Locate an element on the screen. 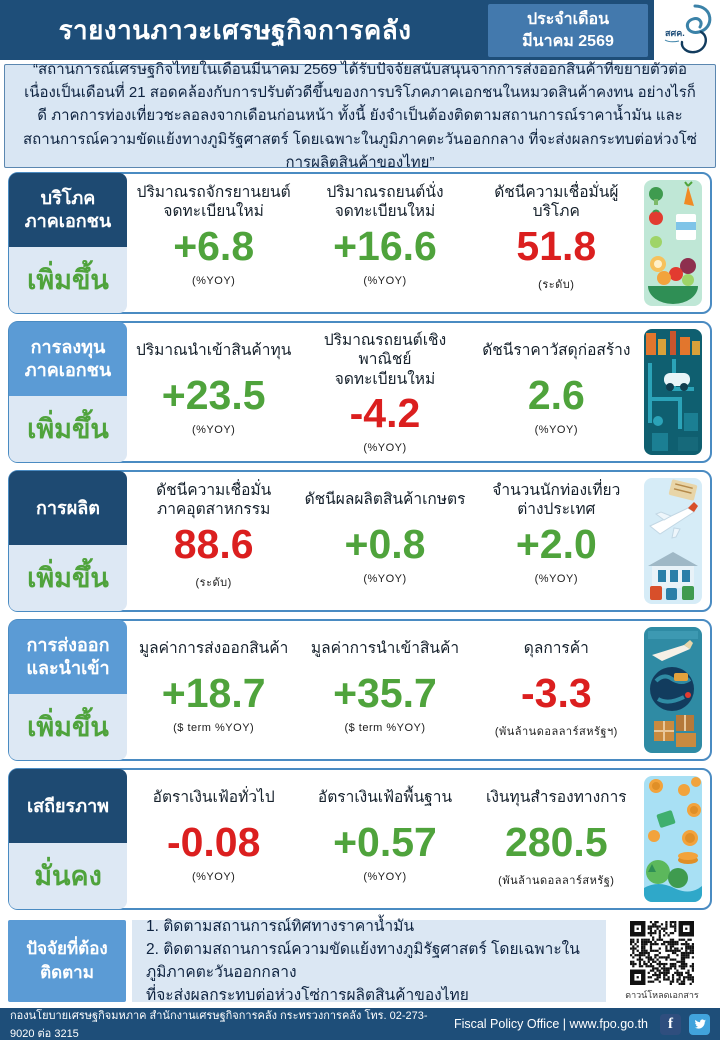 The image size is (720, 1042). logistics-icon is located at coordinates (673, 690).